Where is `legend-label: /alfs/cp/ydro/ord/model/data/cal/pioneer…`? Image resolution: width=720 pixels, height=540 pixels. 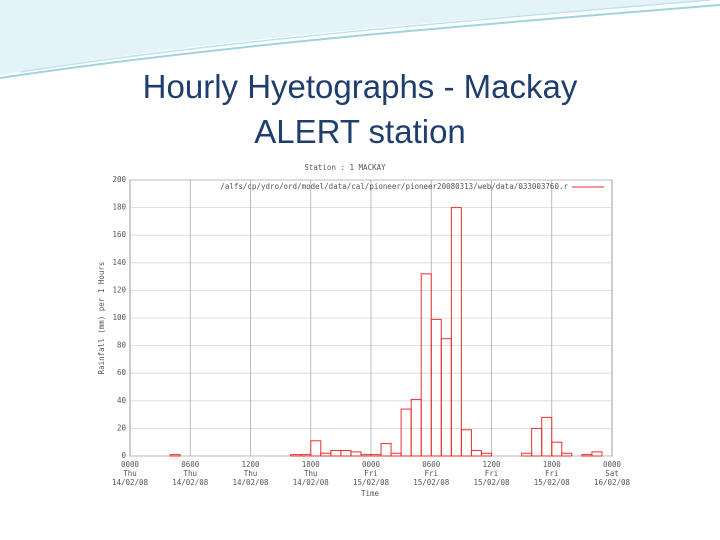 legend-label: /alfs/cp/ydro/ord/model/data/cal/pioneer… is located at coordinates (394, 186).